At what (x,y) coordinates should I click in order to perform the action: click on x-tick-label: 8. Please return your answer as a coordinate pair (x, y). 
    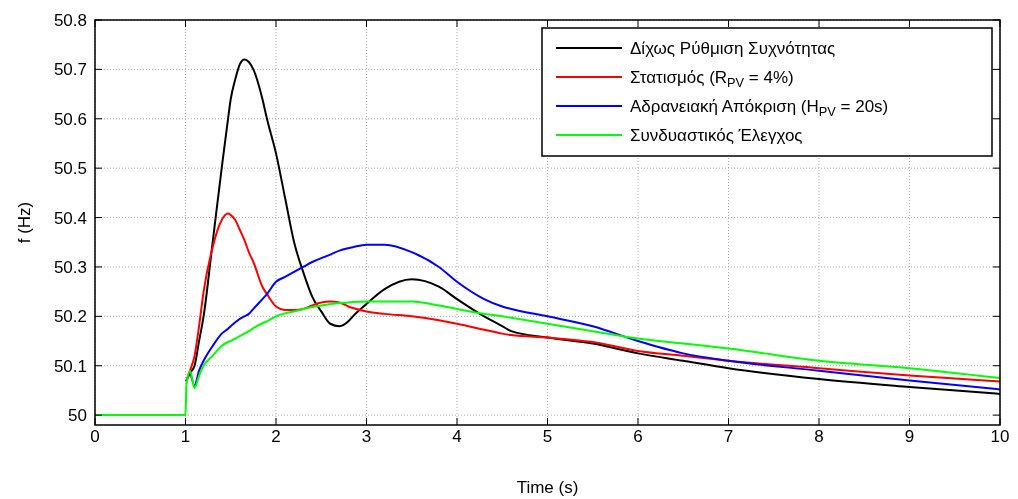
    Looking at the image, I should click on (819, 436).